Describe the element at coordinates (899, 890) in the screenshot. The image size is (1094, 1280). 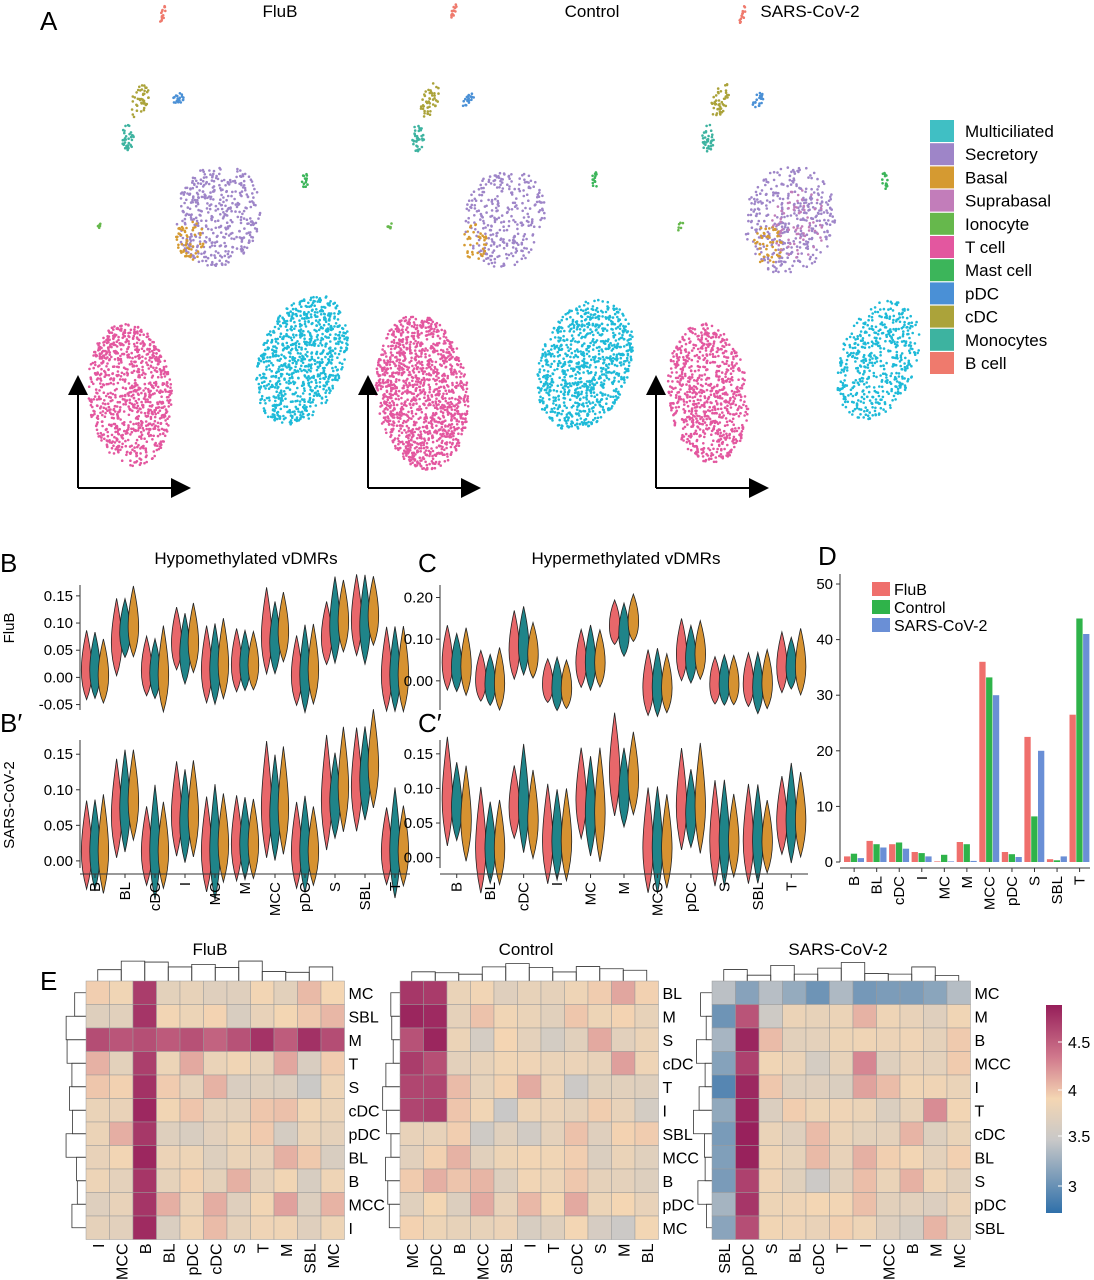
I see `x-tick-label: cDC` at that location.